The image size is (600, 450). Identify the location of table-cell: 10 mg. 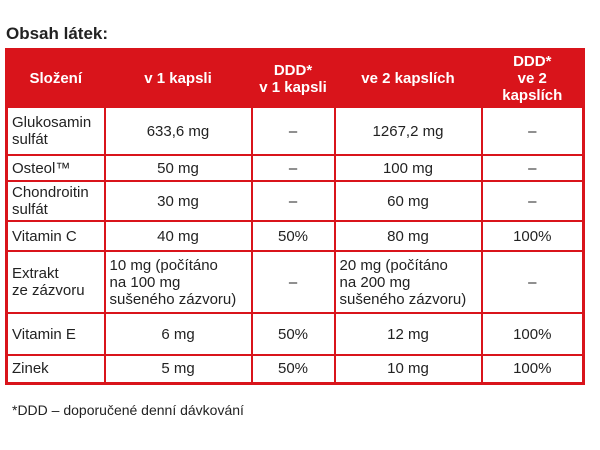
(408, 369).